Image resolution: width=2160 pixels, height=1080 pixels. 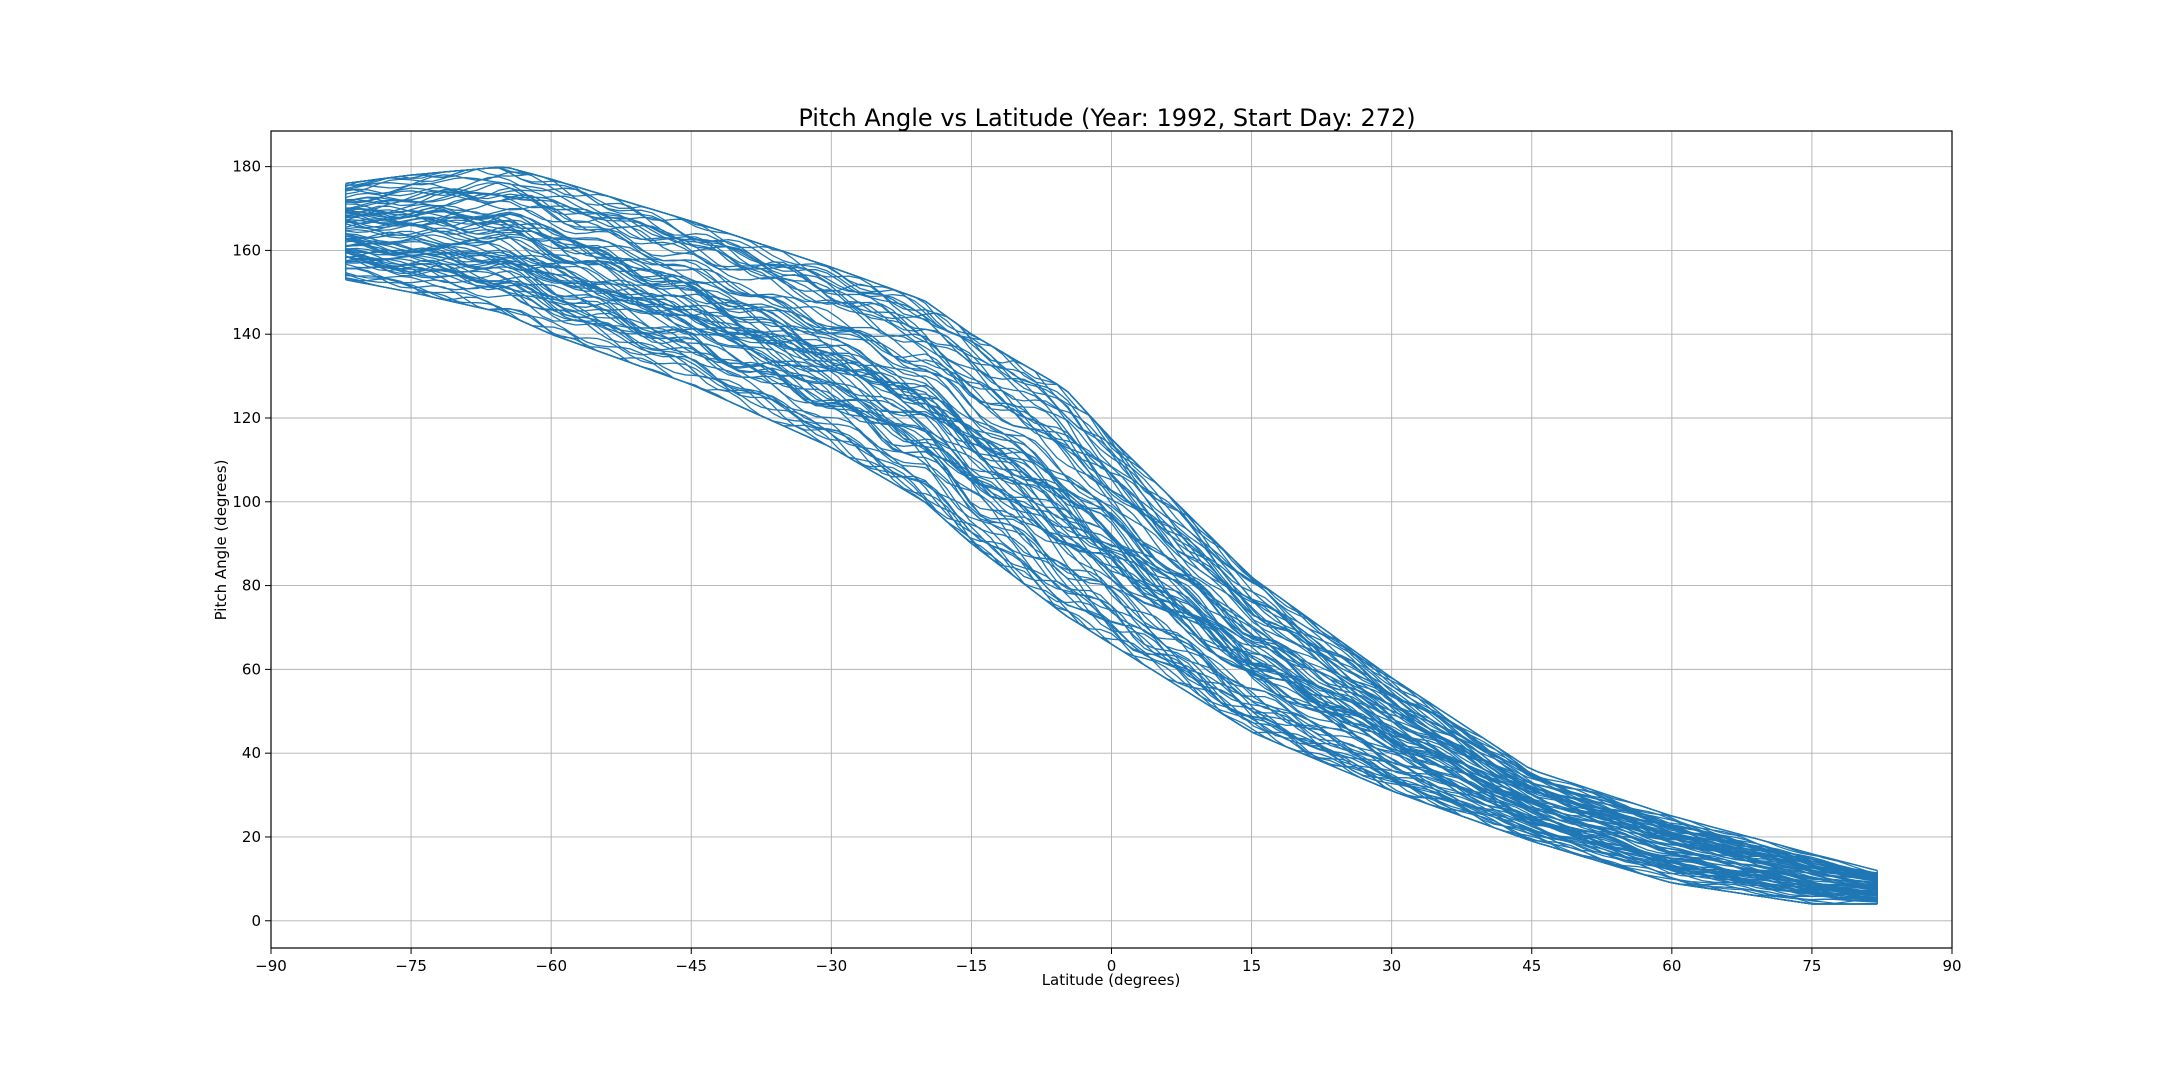 I want to click on y-axis: 0 20 40 60 80 100 120 140 160 180, so click(x=251, y=544).